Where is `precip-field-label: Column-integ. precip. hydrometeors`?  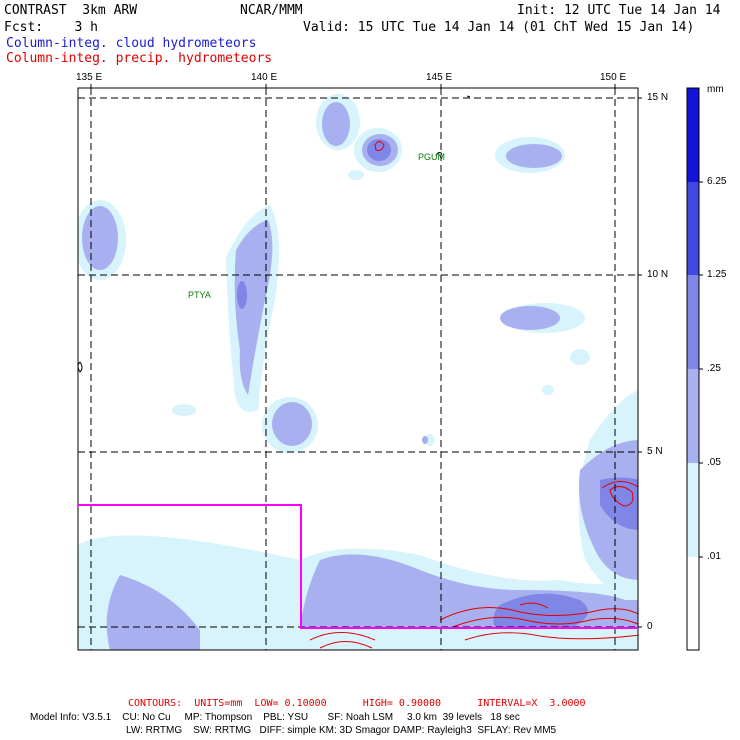
precip-field-label: Column-integ. precip. hydrometeors is located at coordinates (139, 58).